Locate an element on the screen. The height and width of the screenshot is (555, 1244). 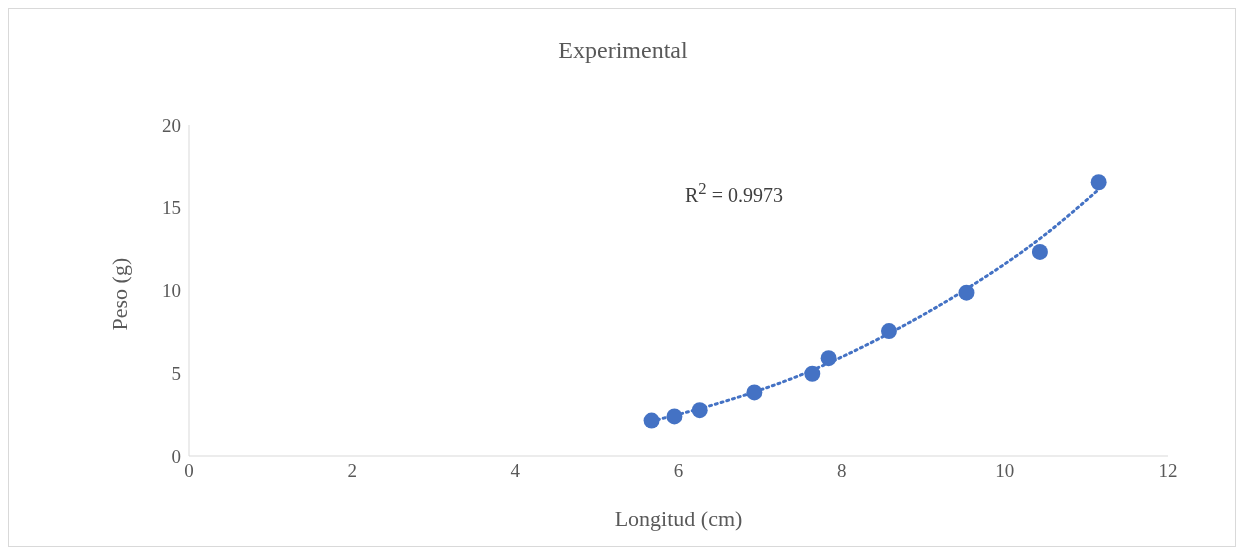
chart-title: Experimental is located at coordinates (623, 50).